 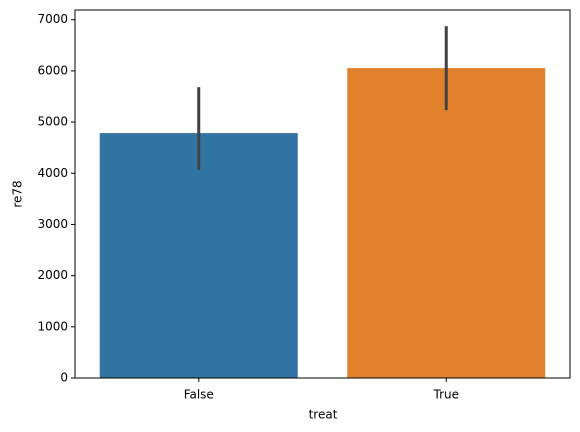 I want to click on y-tick-label: 5000, so click(x=52, y=122).